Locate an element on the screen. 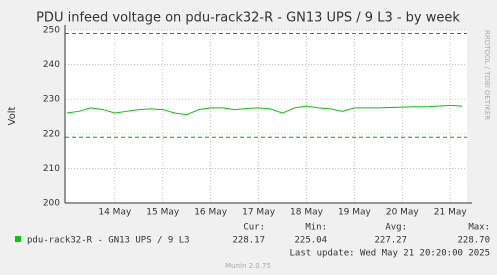 The height and width of the screenshot is (275, 497). stat-value: 227.27 is located at coordinates (390, 241).